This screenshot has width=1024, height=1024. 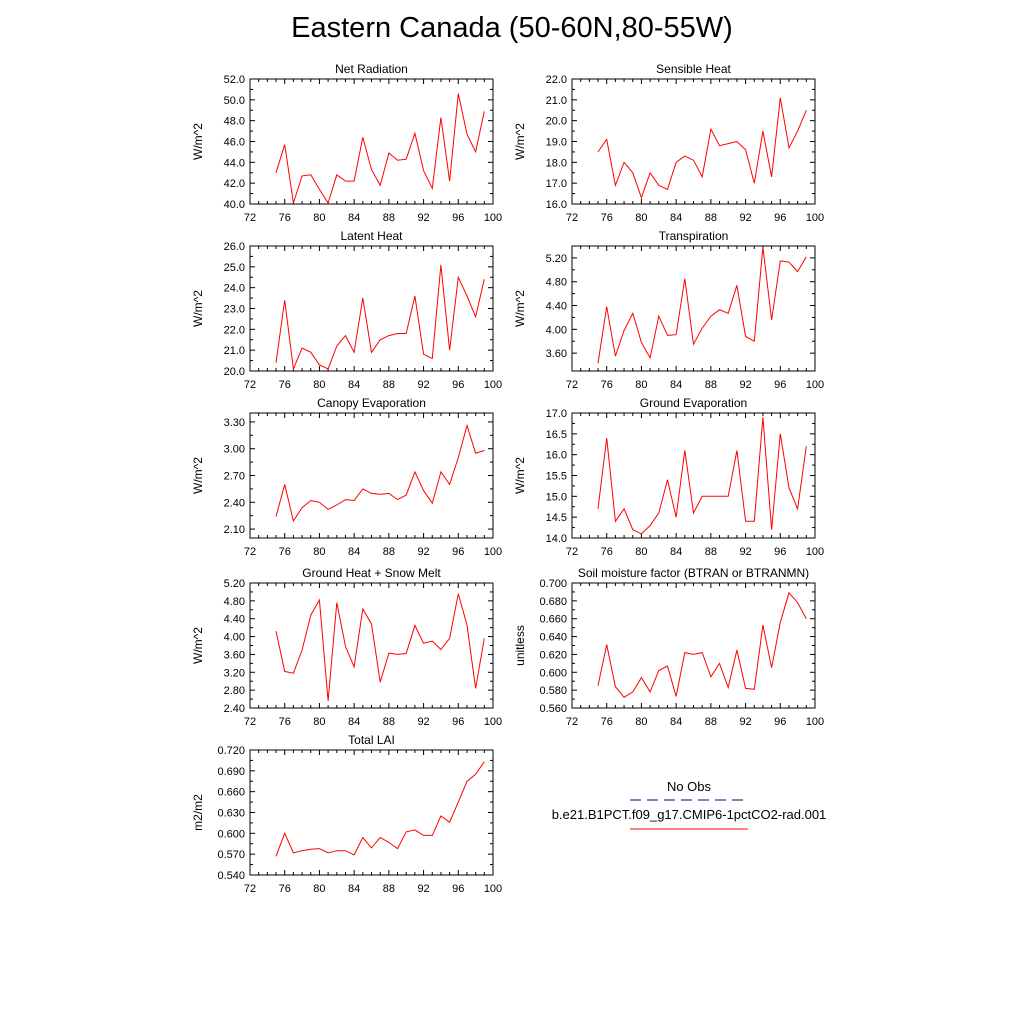 What do you see at coordinates (234, 638) in the screenshot?
I see `y-tick-label: 4.00` at bounding box center [234, 638].